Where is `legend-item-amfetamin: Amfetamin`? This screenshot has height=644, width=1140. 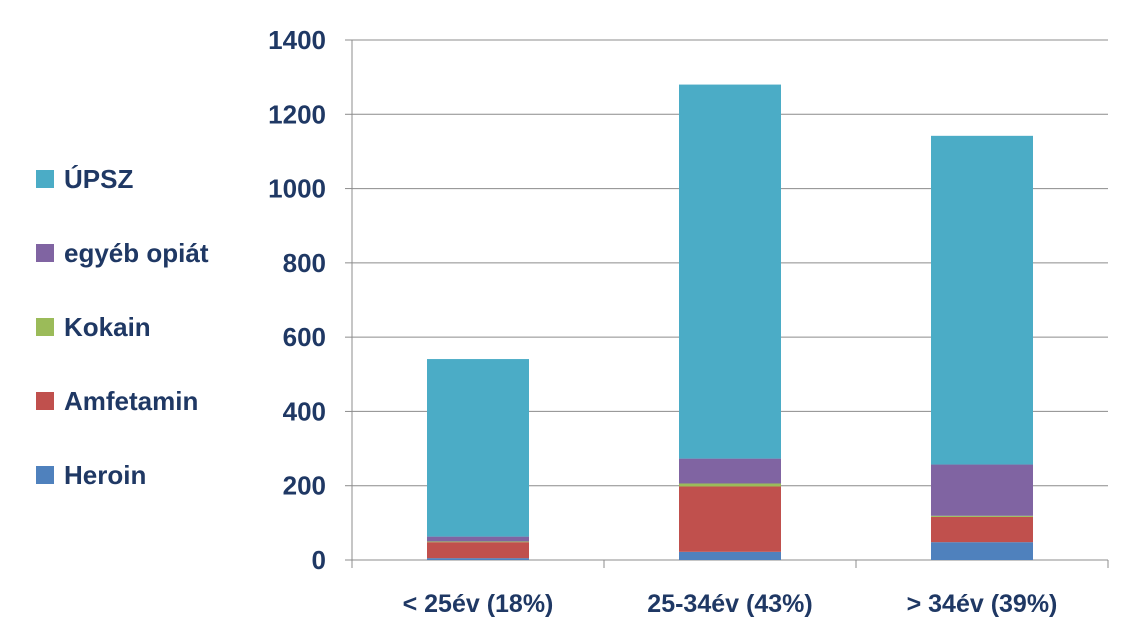 legend-item-amfetamin: Amfetamin is located at coordinates (122, 401).